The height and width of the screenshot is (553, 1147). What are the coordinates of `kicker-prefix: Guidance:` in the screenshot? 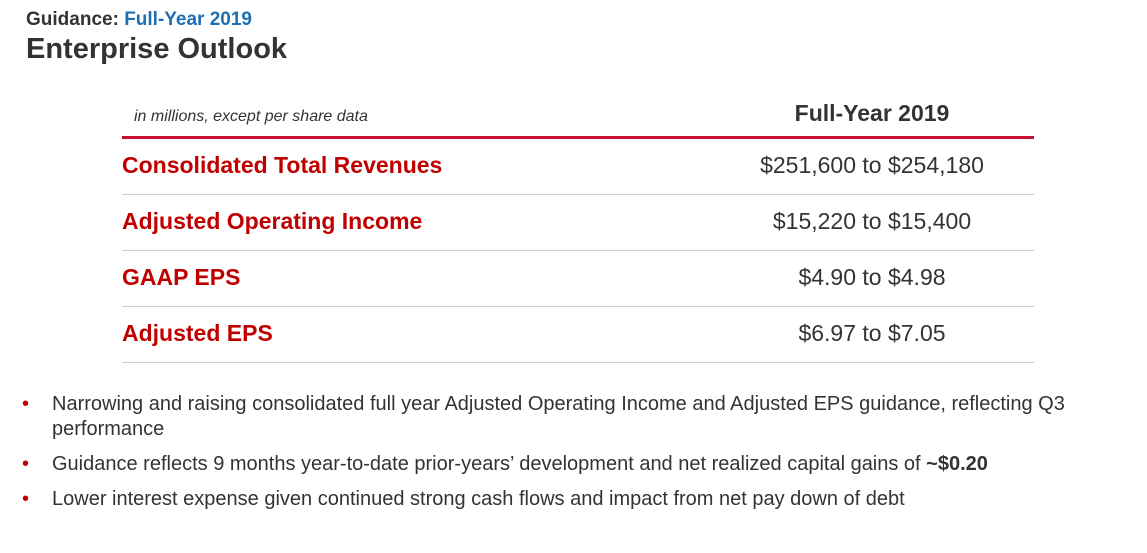 It's located at (72, 19).